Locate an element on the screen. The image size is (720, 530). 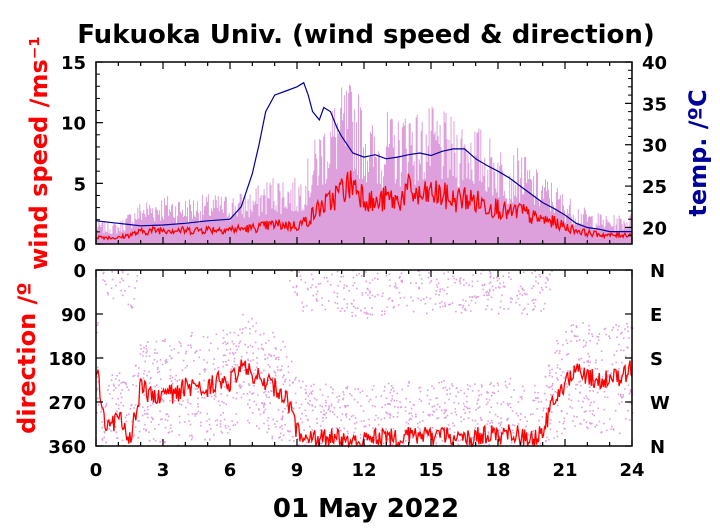
direction-mean-line is located at coordinates (364, 404).